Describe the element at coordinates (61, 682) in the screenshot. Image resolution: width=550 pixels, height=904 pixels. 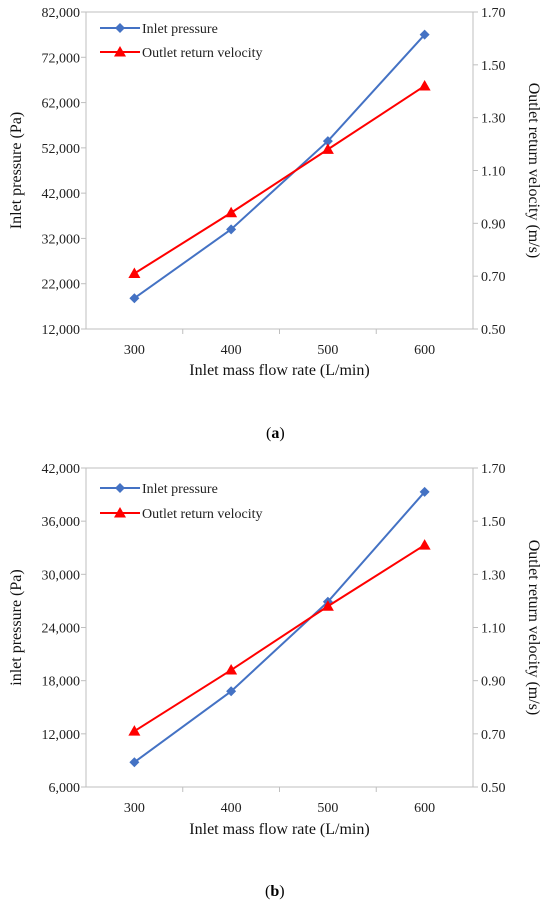
I see `y-tick-label: 18,000` at that location.